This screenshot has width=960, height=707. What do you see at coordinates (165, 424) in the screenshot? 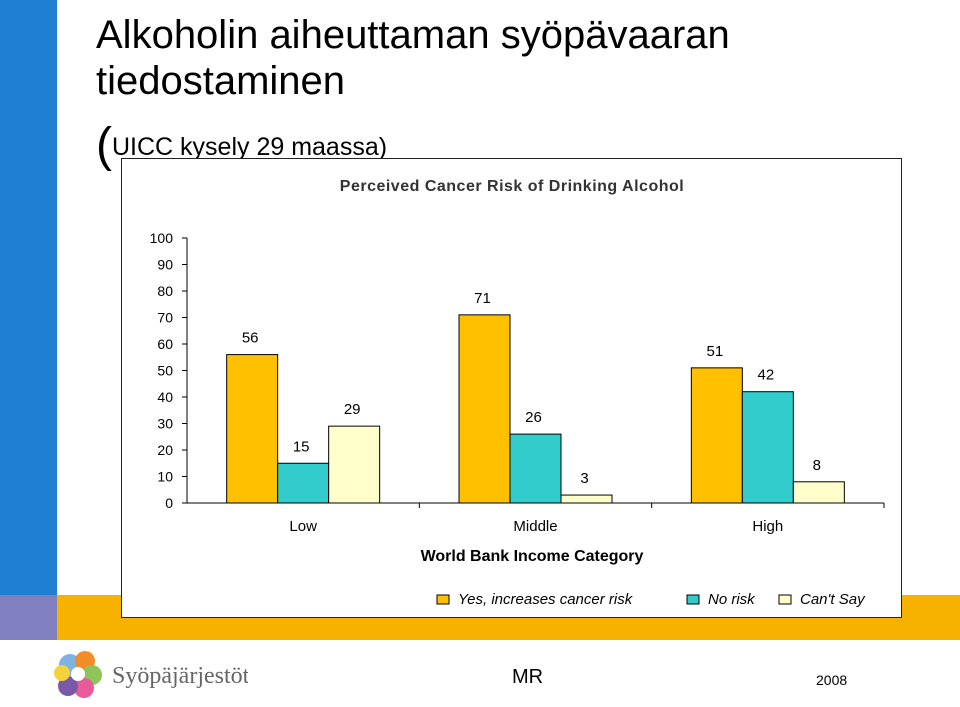
I see `y-tick-label: 30` at bounding box center [165, 424].